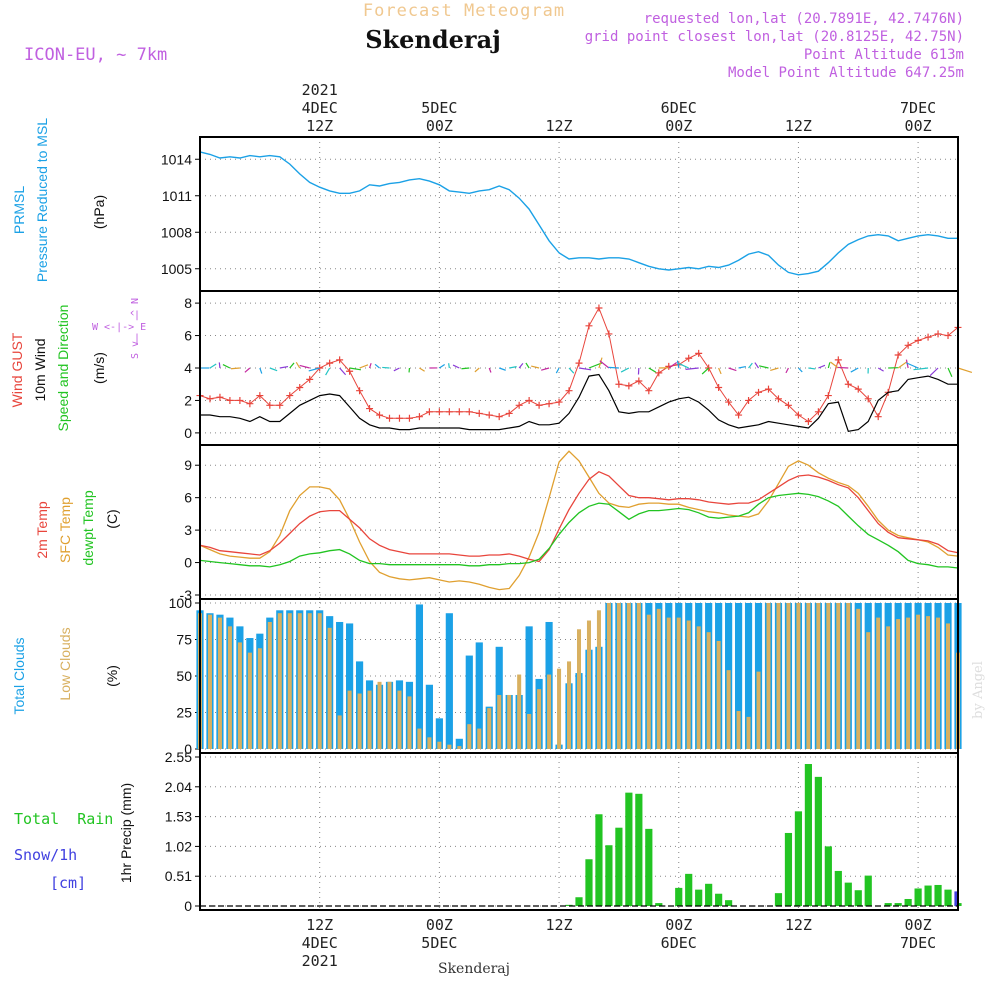  Describe the element at coordinates (679, 943) in the screenshot. I see `bottom-time-label: 6DEC` at that location.